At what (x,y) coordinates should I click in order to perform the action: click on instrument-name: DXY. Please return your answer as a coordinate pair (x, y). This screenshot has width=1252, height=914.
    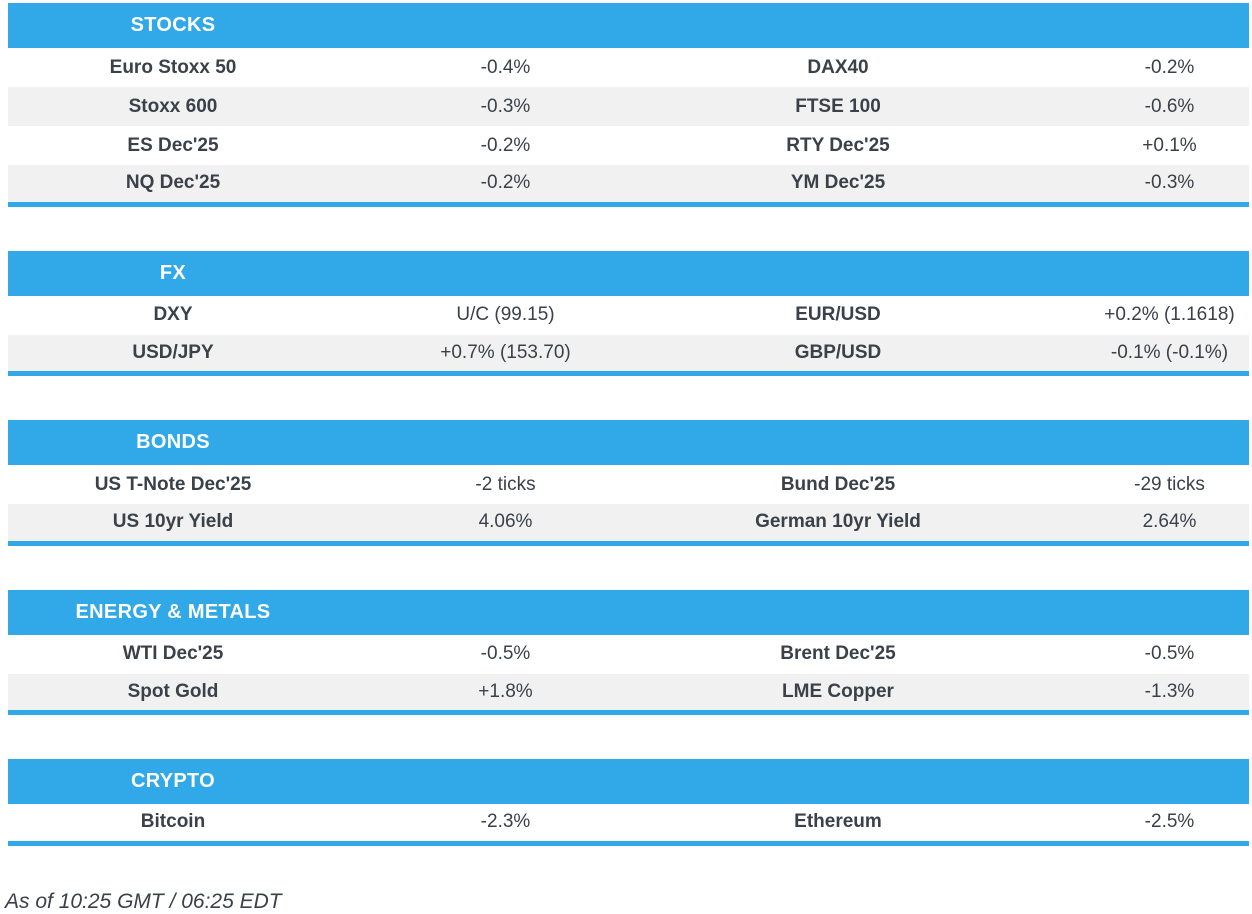
    Looking at the image, I should click on (173, 314).